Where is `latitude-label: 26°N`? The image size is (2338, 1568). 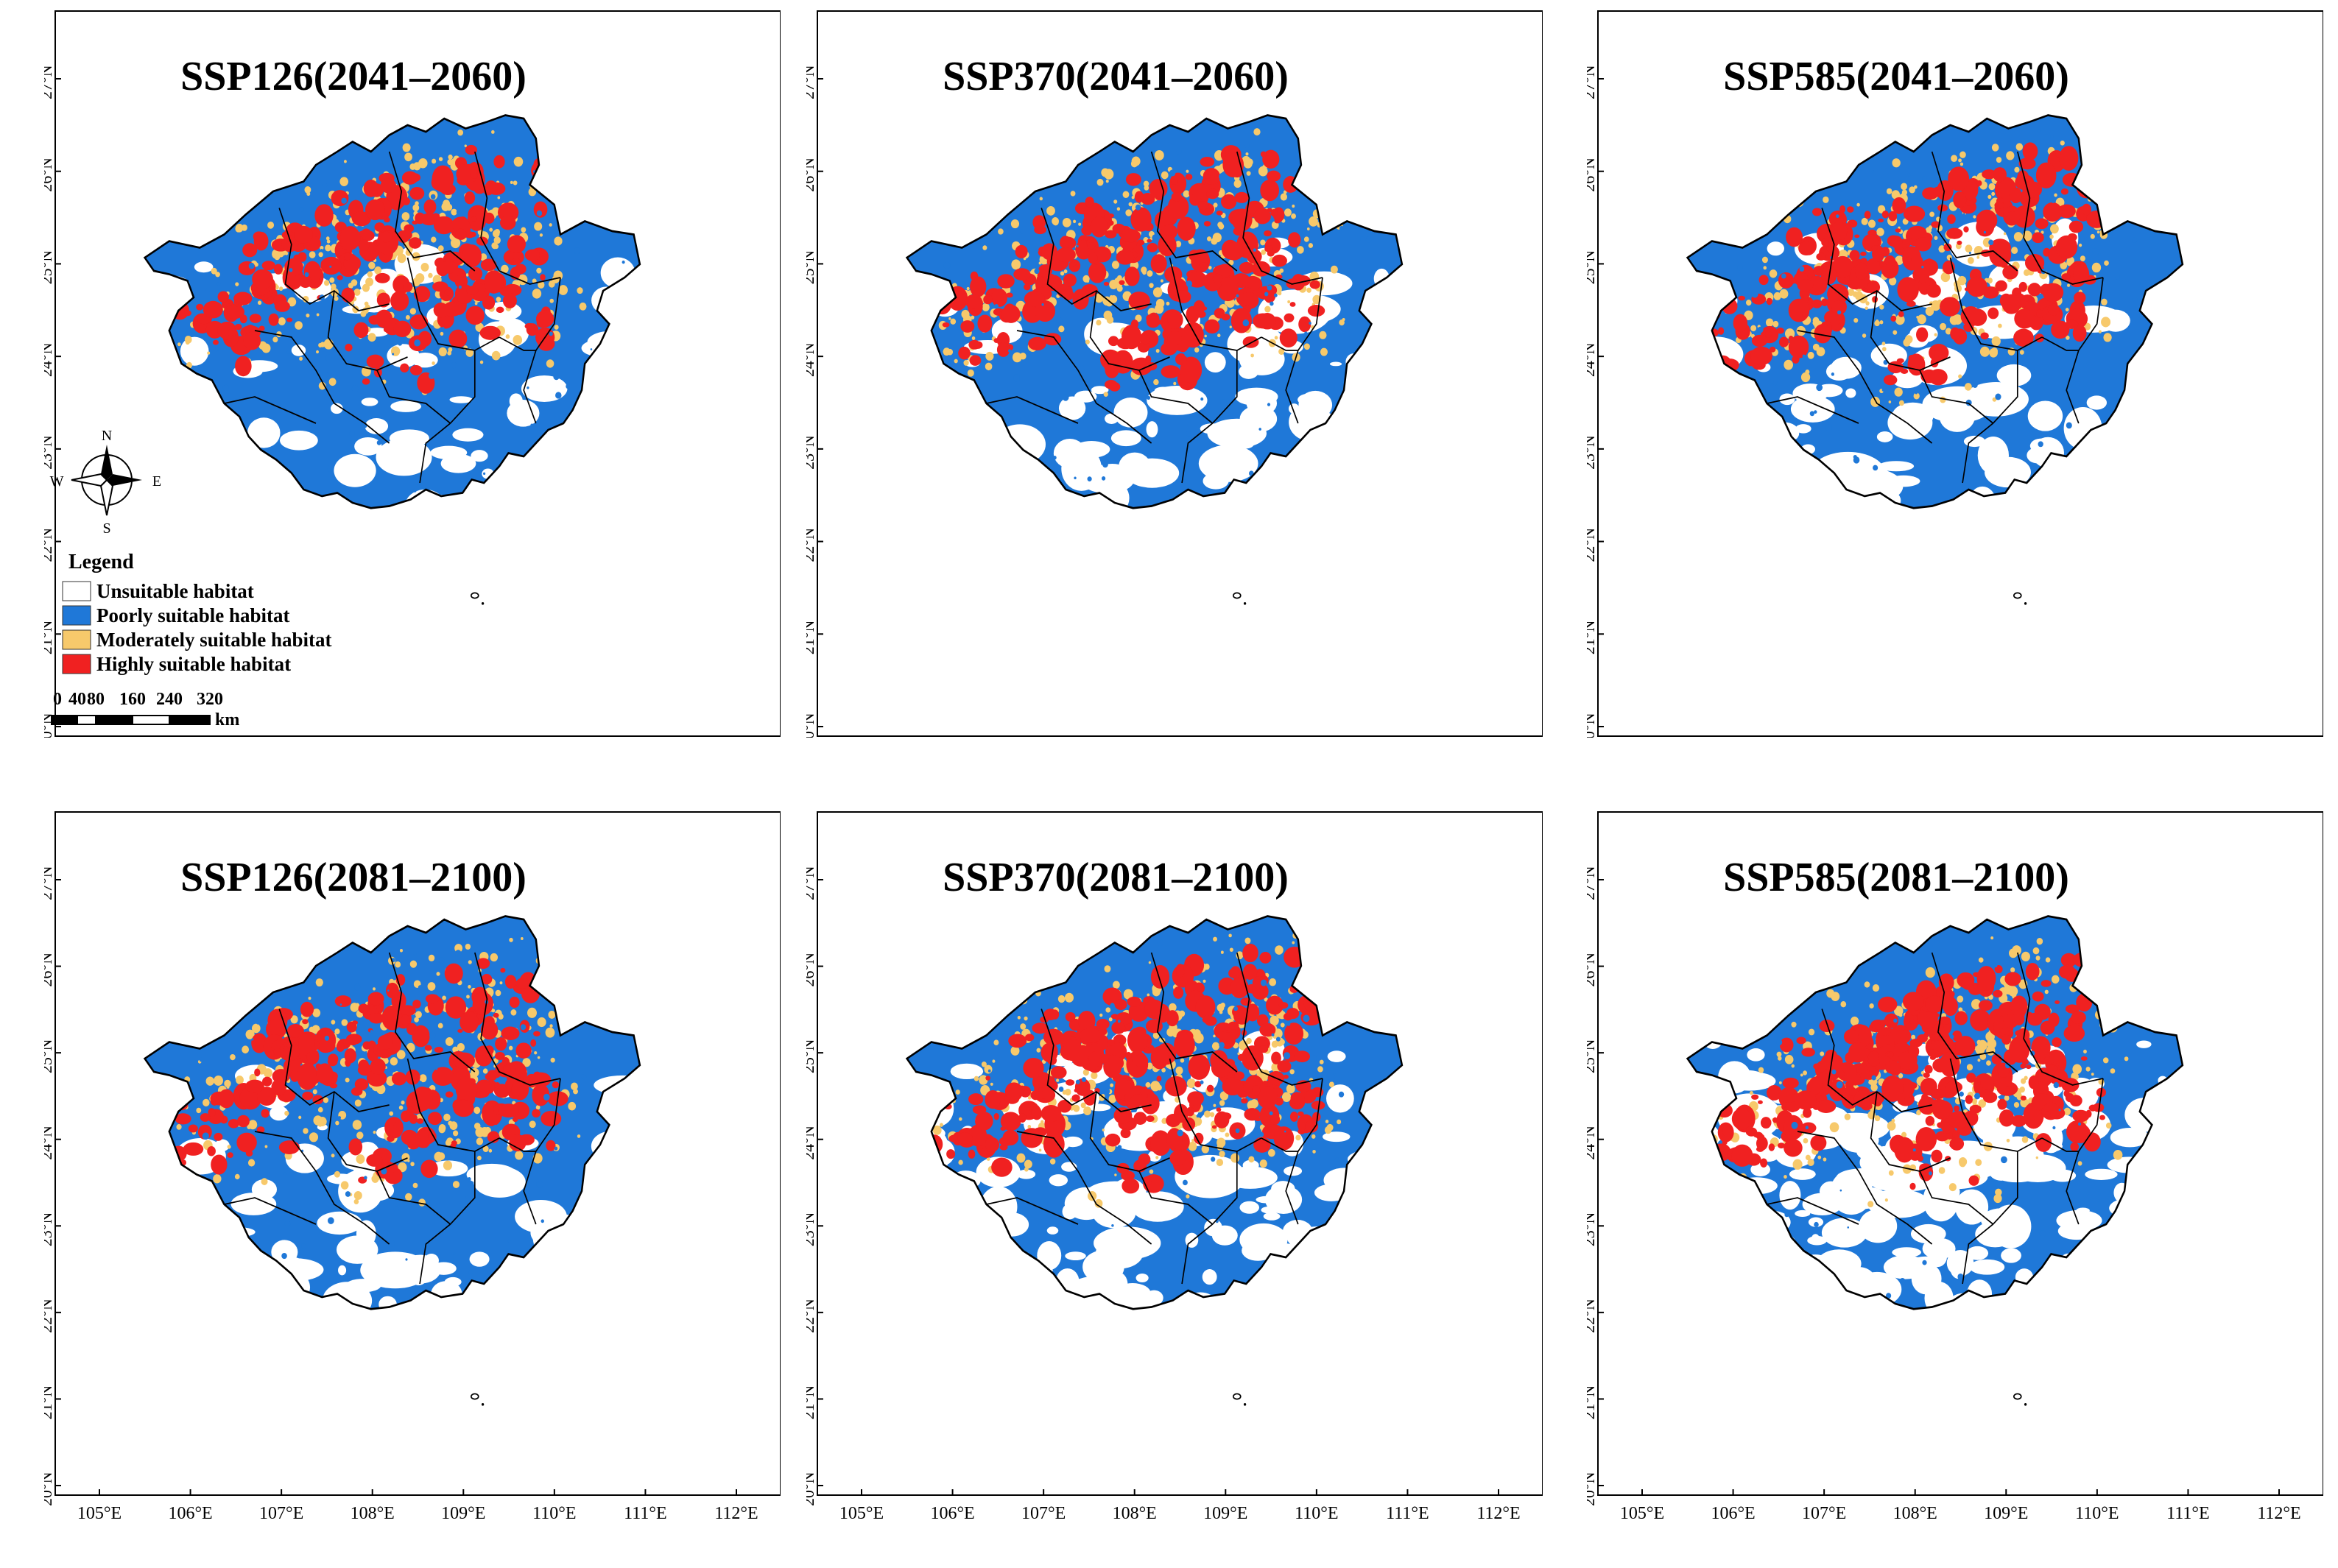
latitude-label: 26°N is located at coordinates (49, 970).